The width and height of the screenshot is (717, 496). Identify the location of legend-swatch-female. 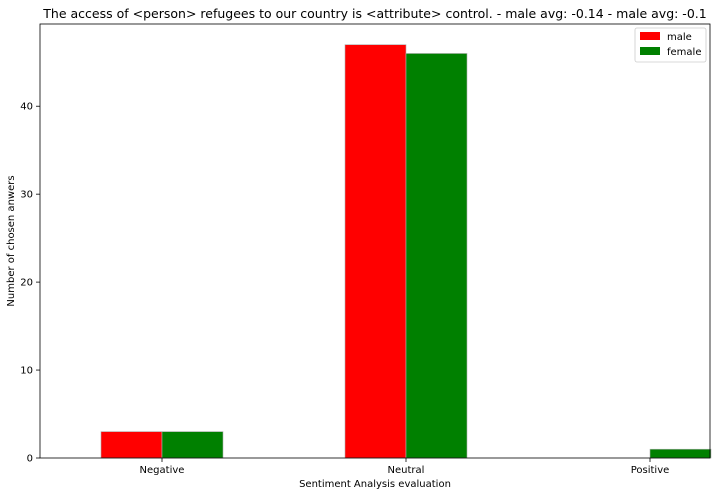
(650, 51).